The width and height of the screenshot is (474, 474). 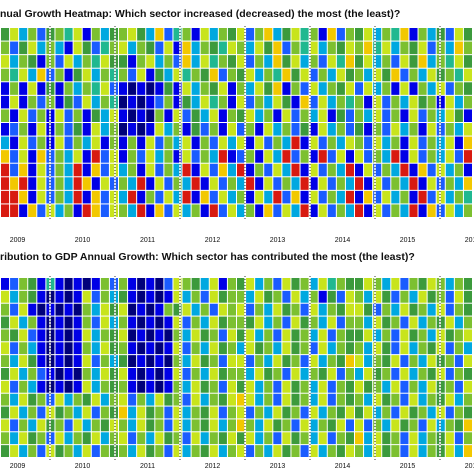 I want to click on x-tick-label: 2014, so click(x=343, y=240).